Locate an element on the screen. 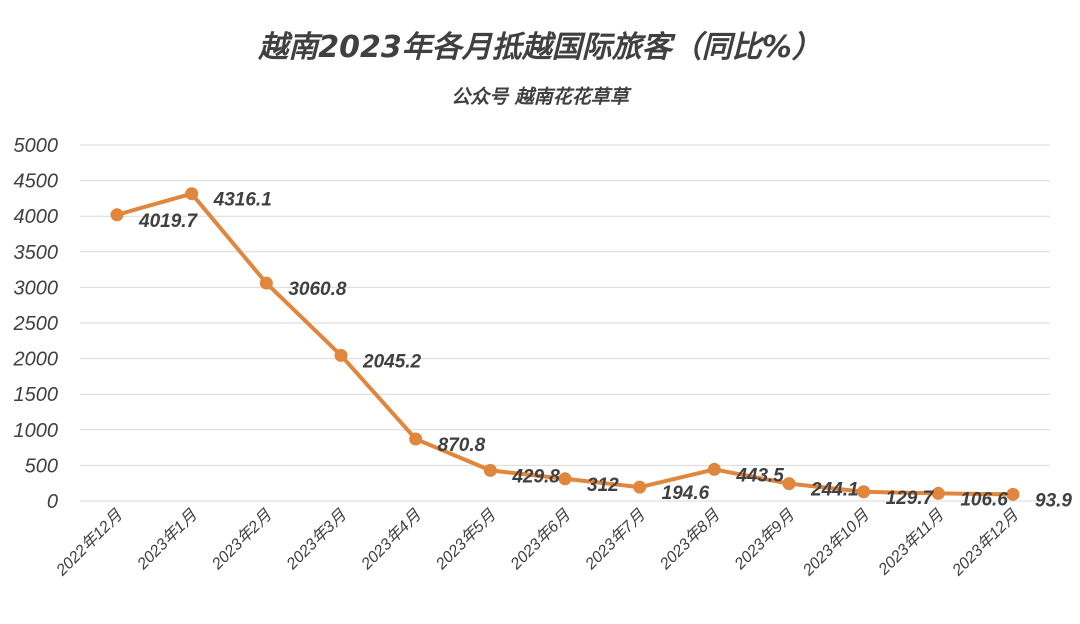 This screenshot has width=1080, height=624. x-tick-label: 2022年12月 is located at coordinates (89, 542).